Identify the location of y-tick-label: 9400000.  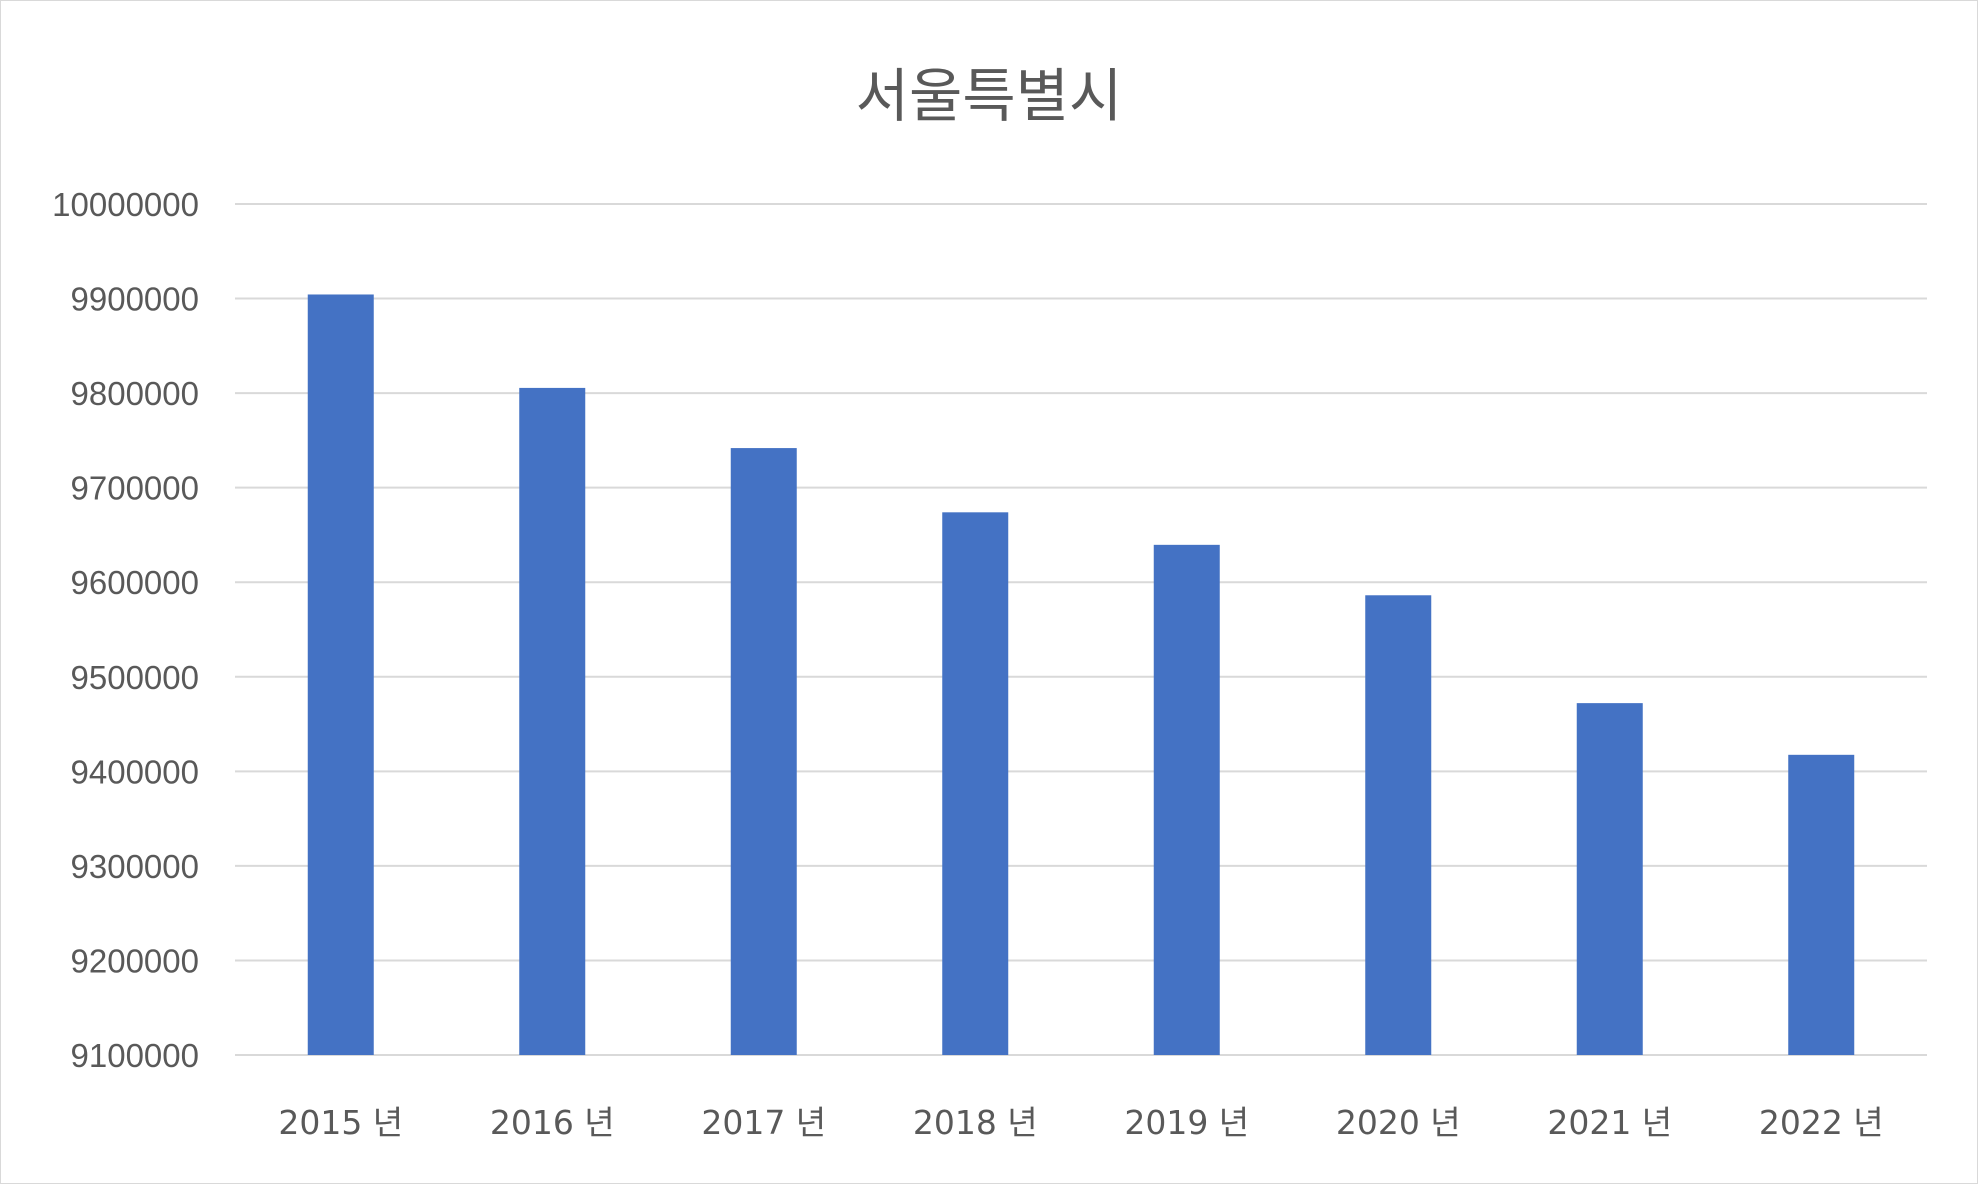
(135, 771).